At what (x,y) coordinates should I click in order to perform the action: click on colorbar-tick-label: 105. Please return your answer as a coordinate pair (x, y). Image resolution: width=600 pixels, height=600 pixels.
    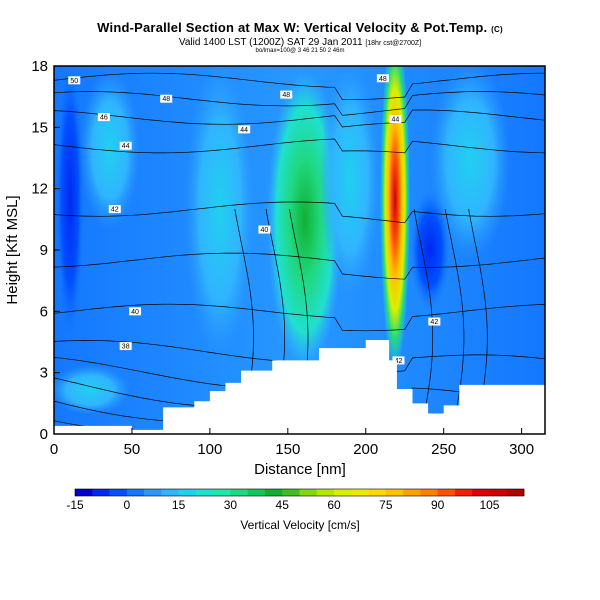
    Looking at the image, I should click on (489, 505).